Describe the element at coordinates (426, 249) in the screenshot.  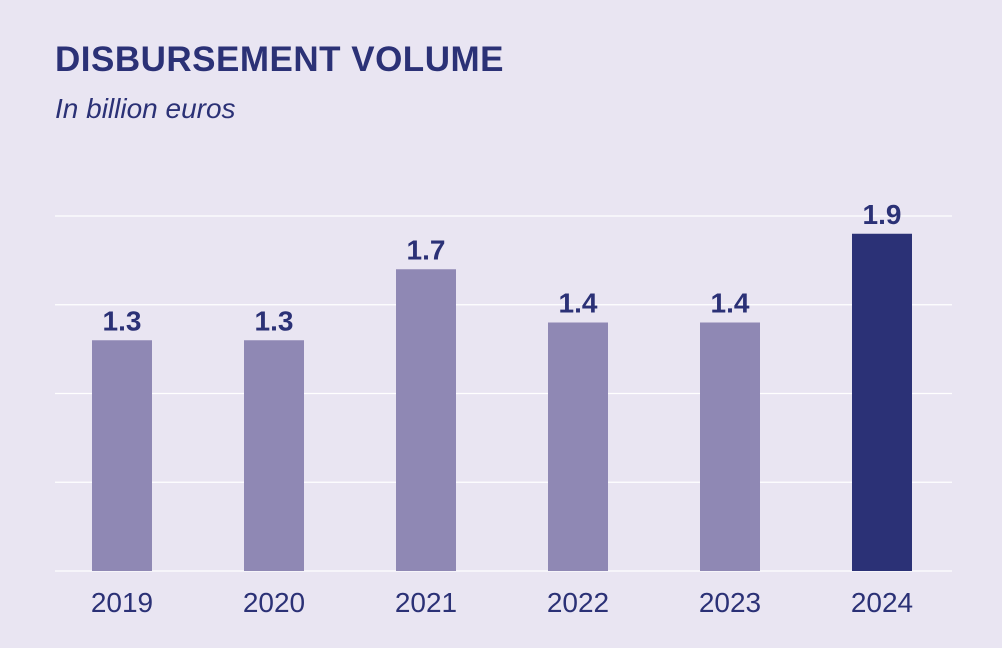
I see `data-label-2021: 1.7` at that location.